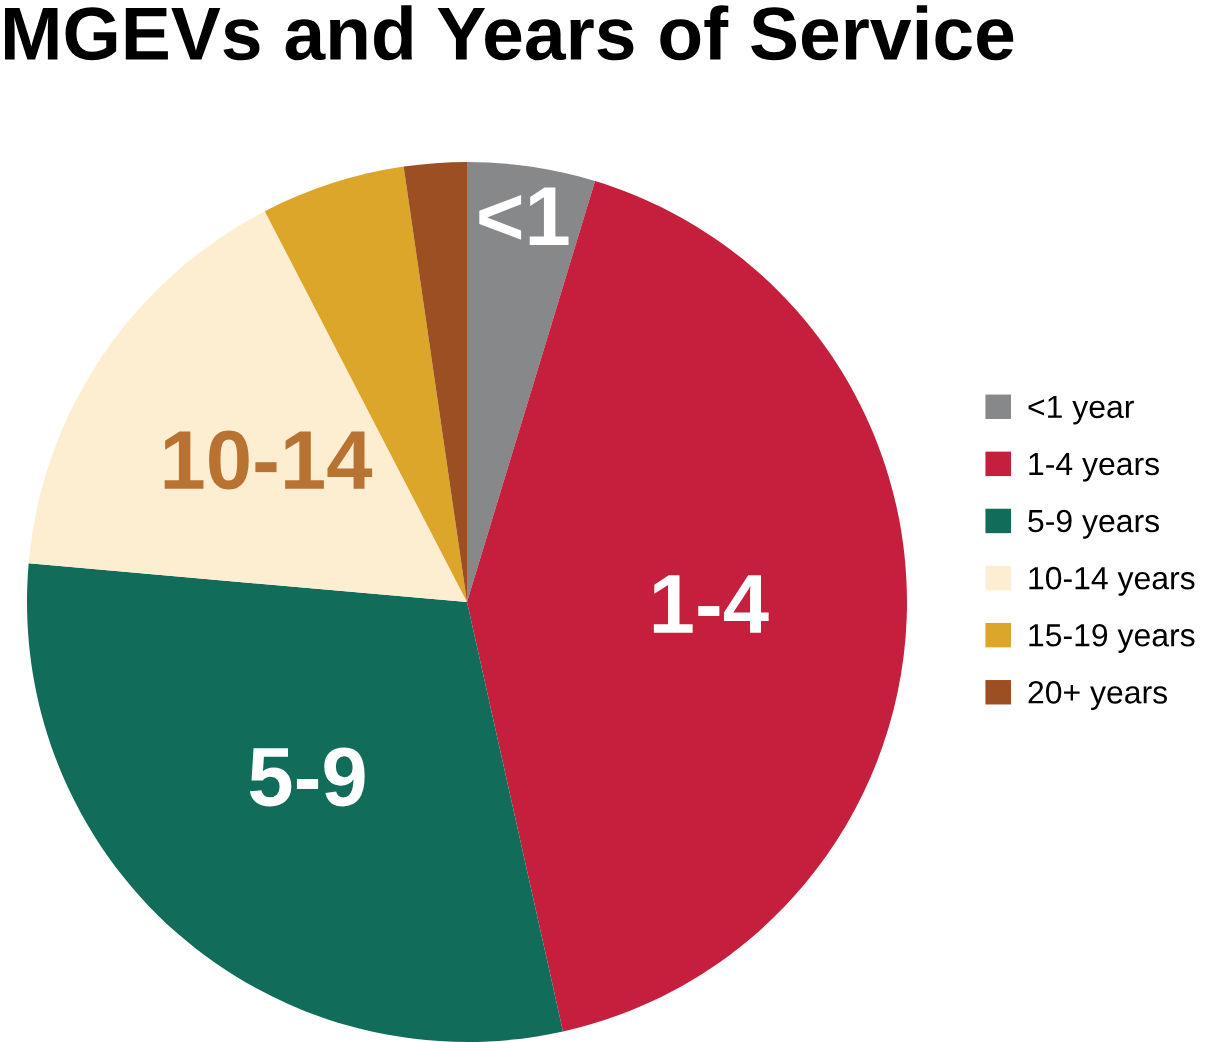 This screenshot has height=1042, width=1211. I want to click on legend-label: <1 year, so click(1081, 410).